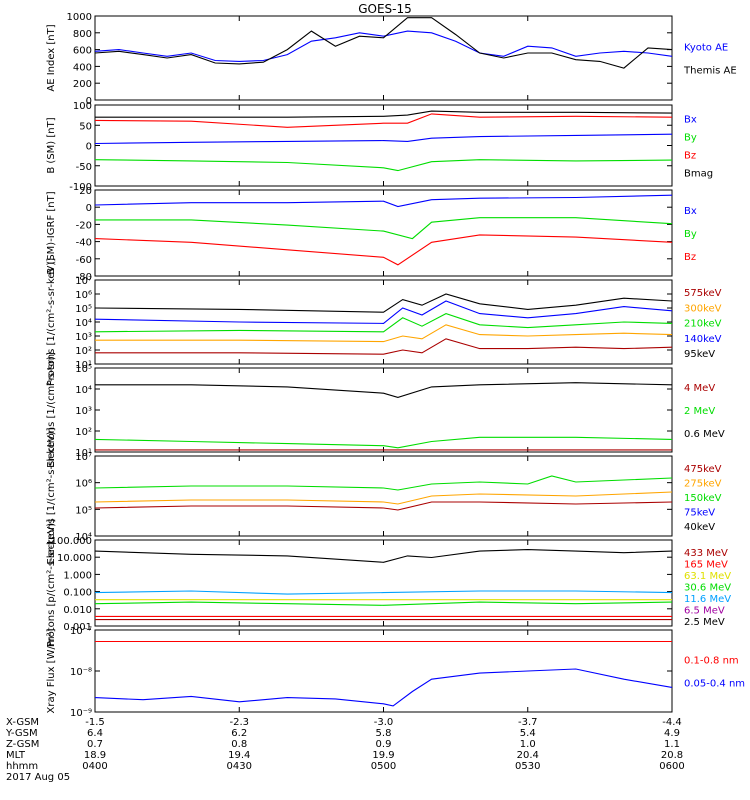  Describe the element at coordinates (239, 766) in the screenshot. I see `orbit-row-value: 0430` at that location.